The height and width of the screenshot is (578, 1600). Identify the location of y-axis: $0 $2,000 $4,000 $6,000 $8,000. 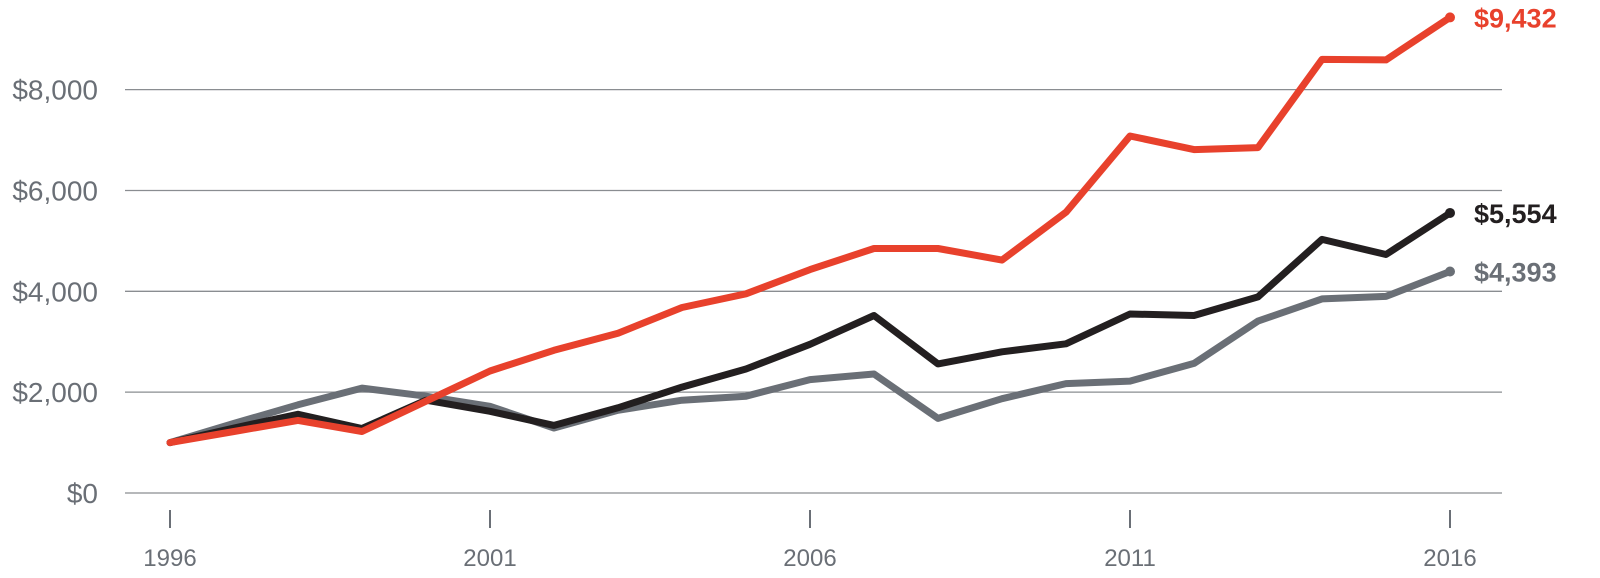
(55, 292).